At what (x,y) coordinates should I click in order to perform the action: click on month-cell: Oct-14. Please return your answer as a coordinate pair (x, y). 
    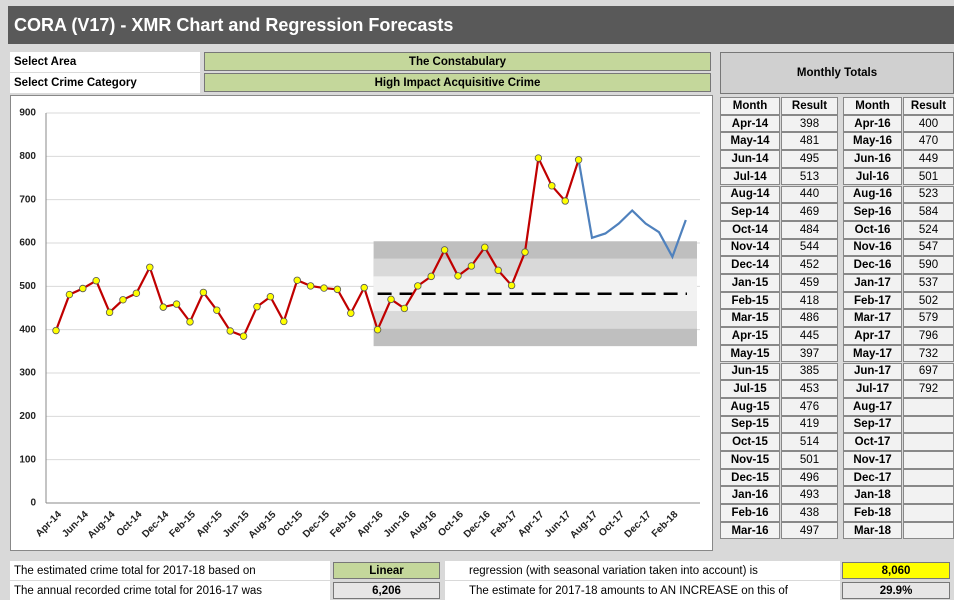
    Looking at the image, I should click on (750, 229).